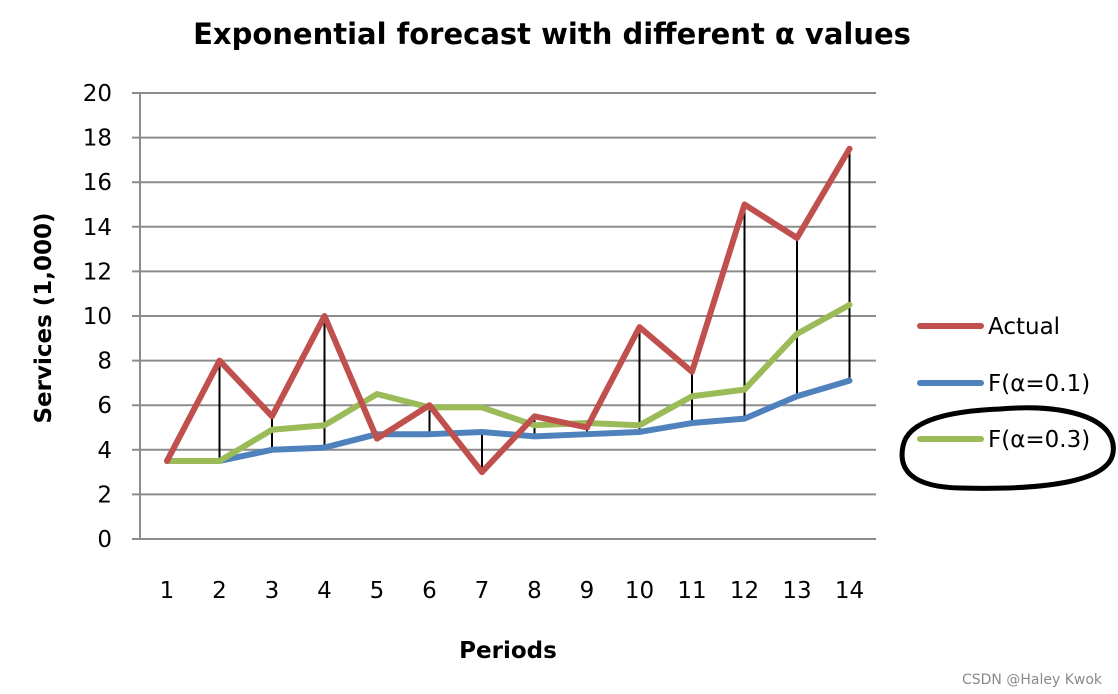  Describe the element at coordinates (429, 591) in the screenshot. I see `x-tick-label: 6` at that location.